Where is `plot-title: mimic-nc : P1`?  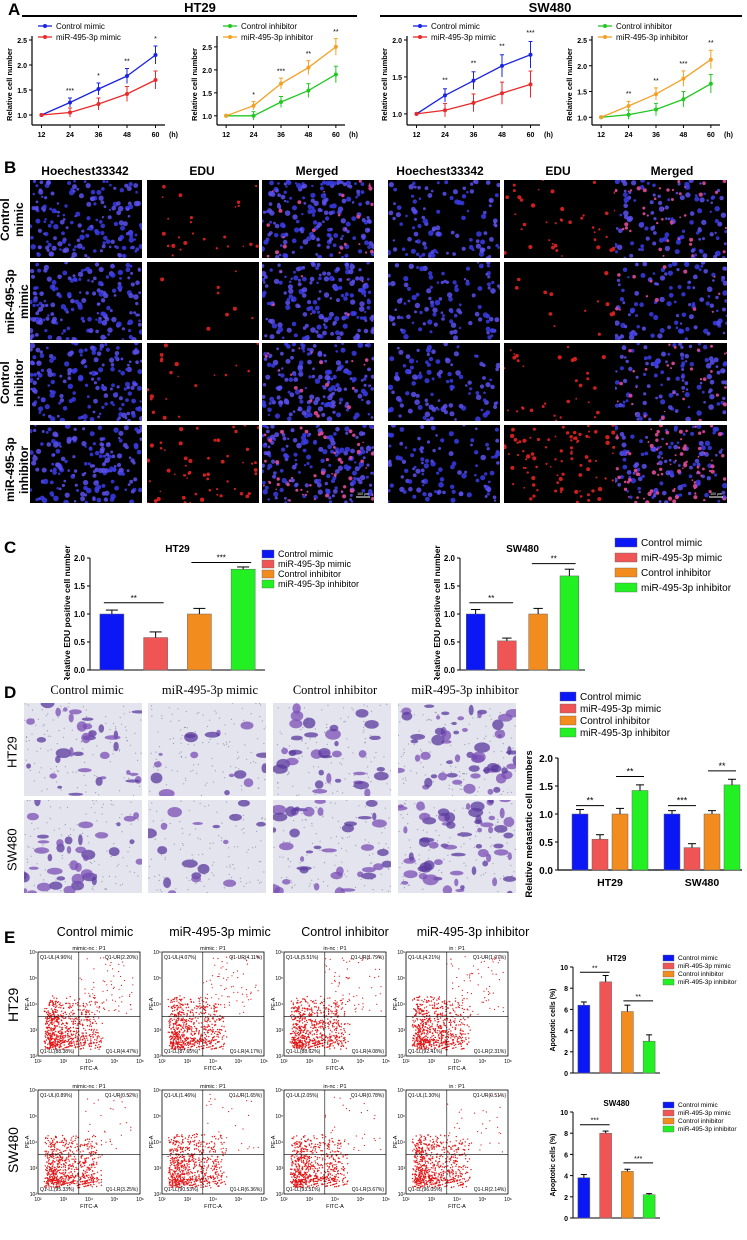
plot-title: mimic-nc : P1 is located at coordinates (88, 949).